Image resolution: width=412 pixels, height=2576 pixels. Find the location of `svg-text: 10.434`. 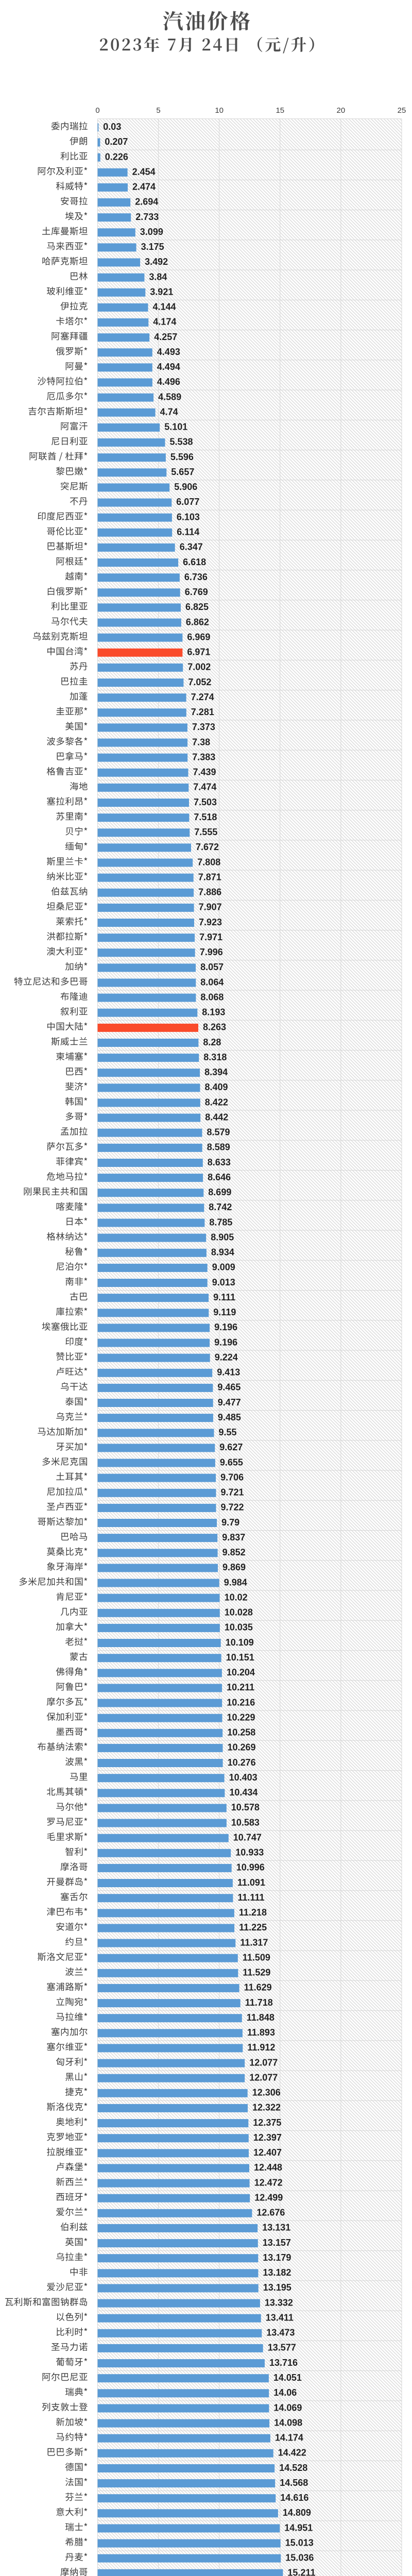

svg-text: 10.434 is located at coordinates (243, 1792).